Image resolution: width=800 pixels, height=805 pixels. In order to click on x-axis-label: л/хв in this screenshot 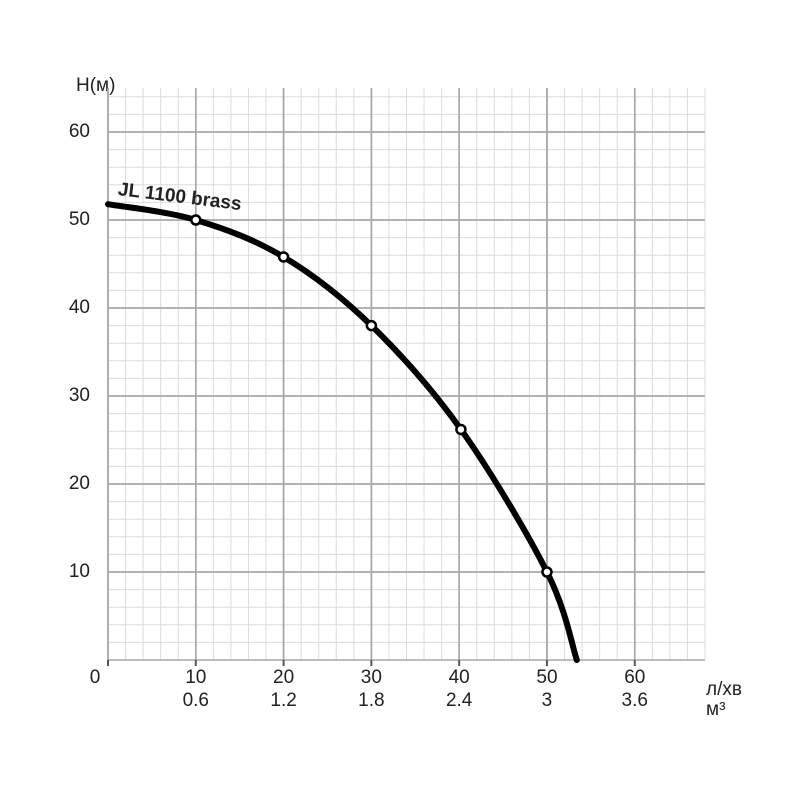, I will do `click(724, 689)`.